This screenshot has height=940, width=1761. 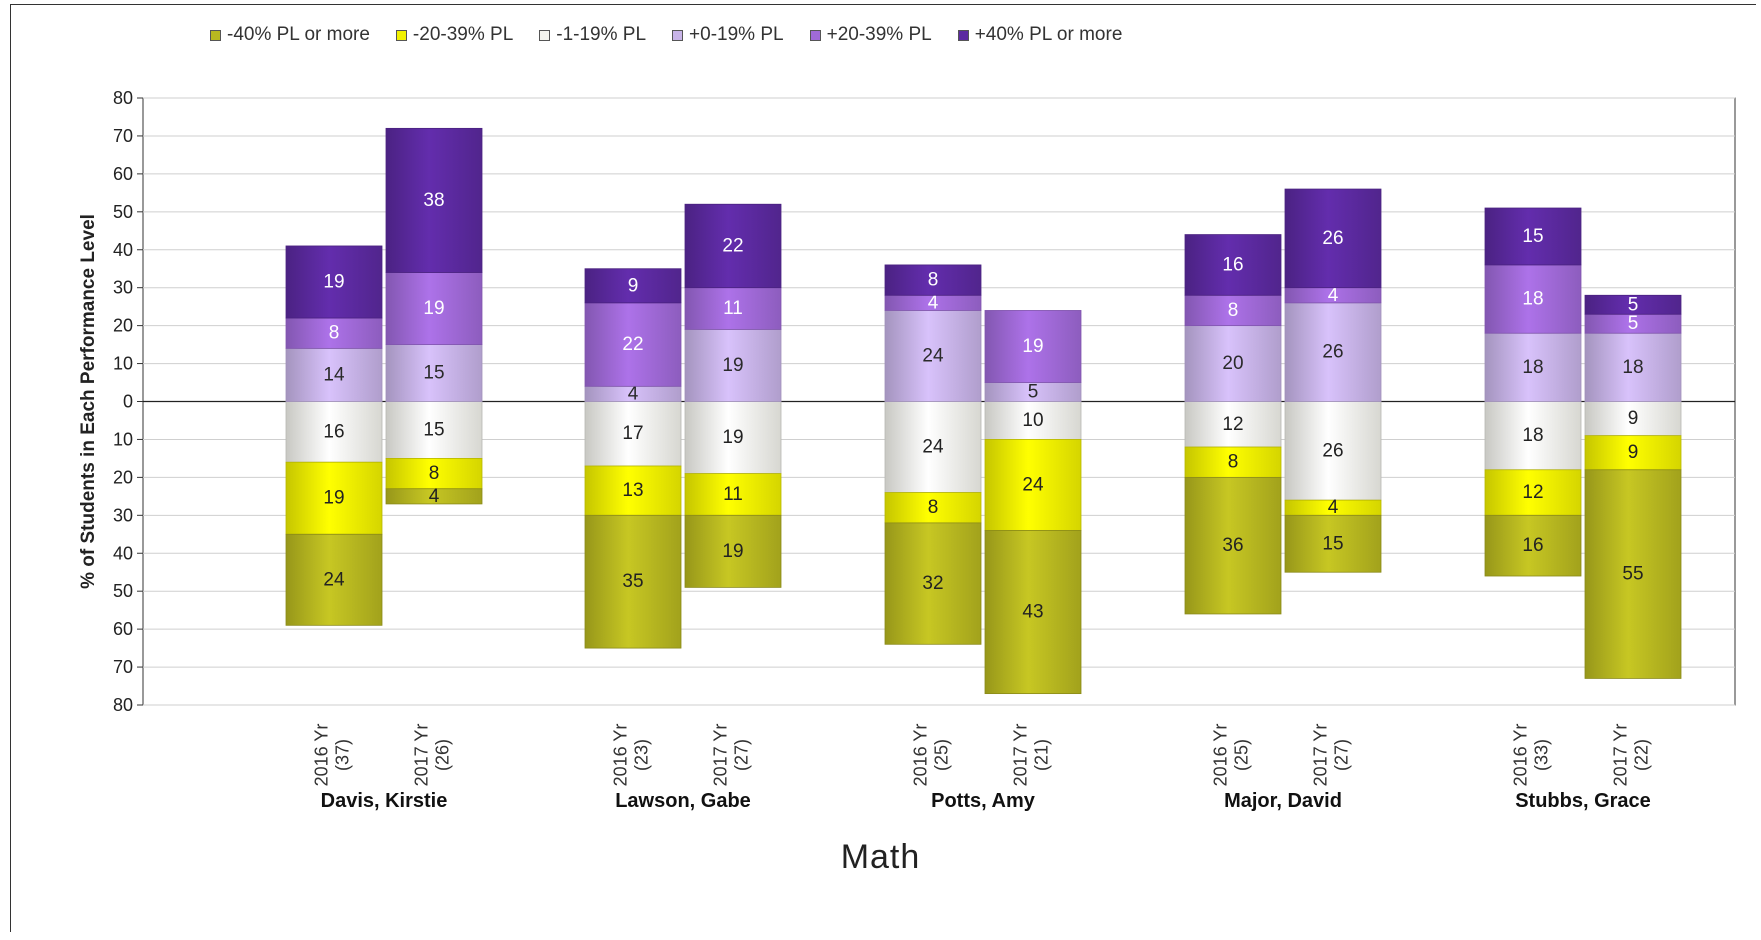 I want to click on legend-item: +0-19% PL, so click(x=728, y=35).